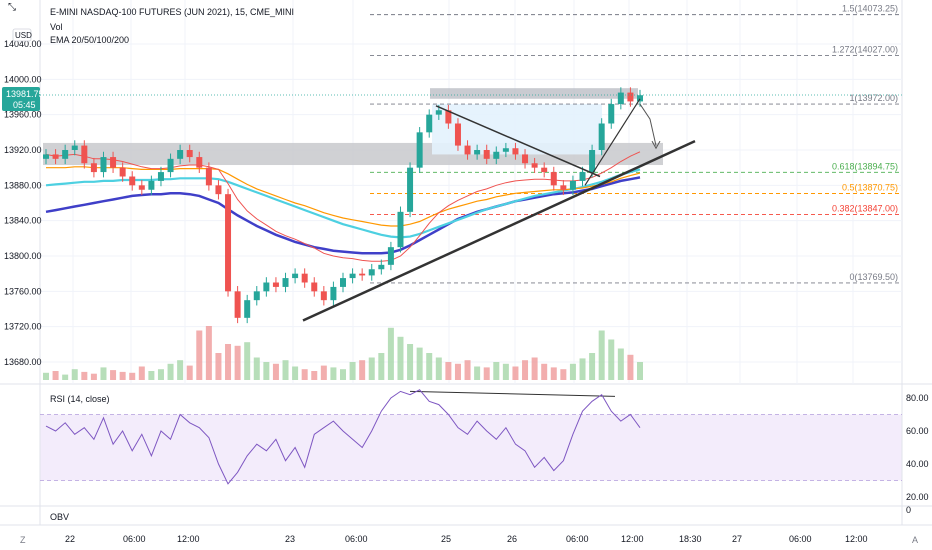  What do you see at coordinates (917, 464) in the screenshot?
I see `rsi-tick-label: 40.00` at bounding box center [917, 464].